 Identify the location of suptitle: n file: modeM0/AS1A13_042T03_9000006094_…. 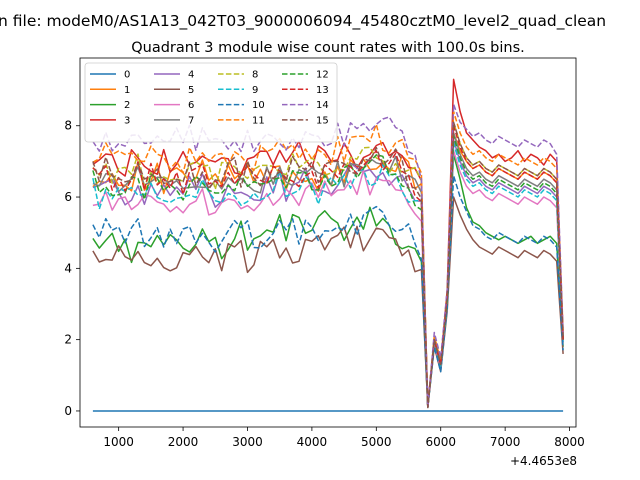
(303, 21).